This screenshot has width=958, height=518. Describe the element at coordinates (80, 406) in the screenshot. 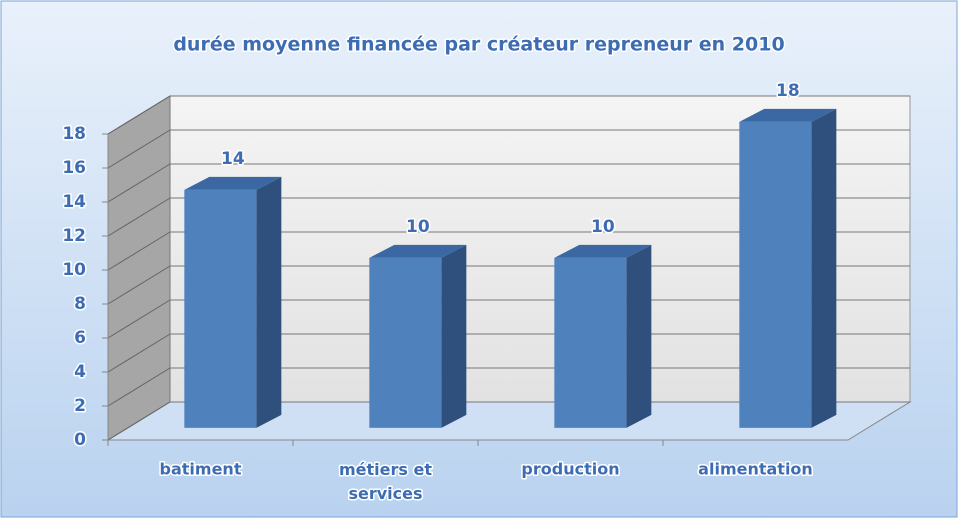

I see `y-tick-label: 2` at that location.